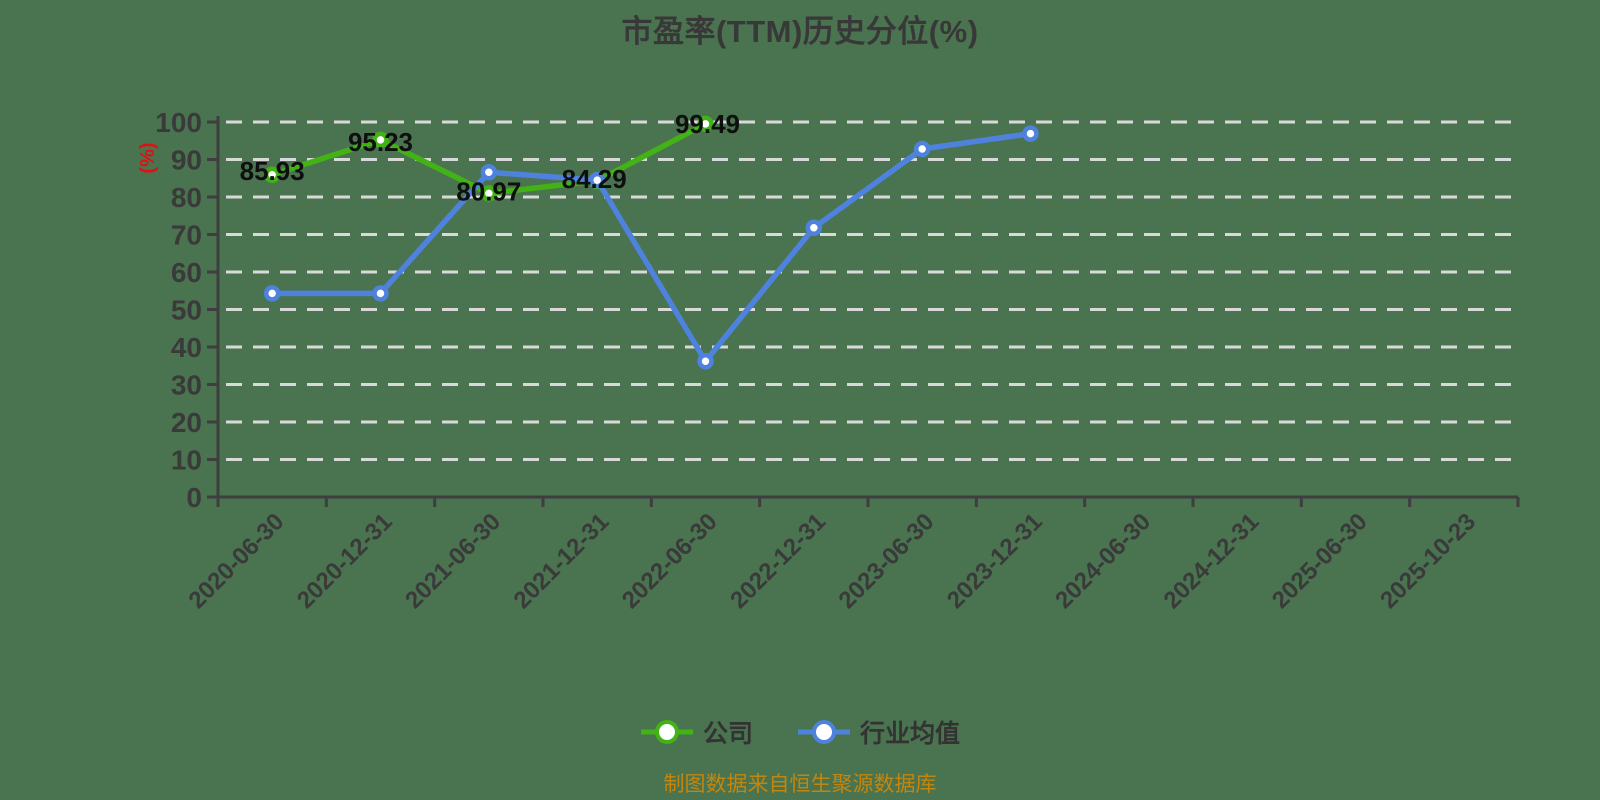 The image size is (1600, 800). I want to click on y-tick-label: 30, so click(186, 385).